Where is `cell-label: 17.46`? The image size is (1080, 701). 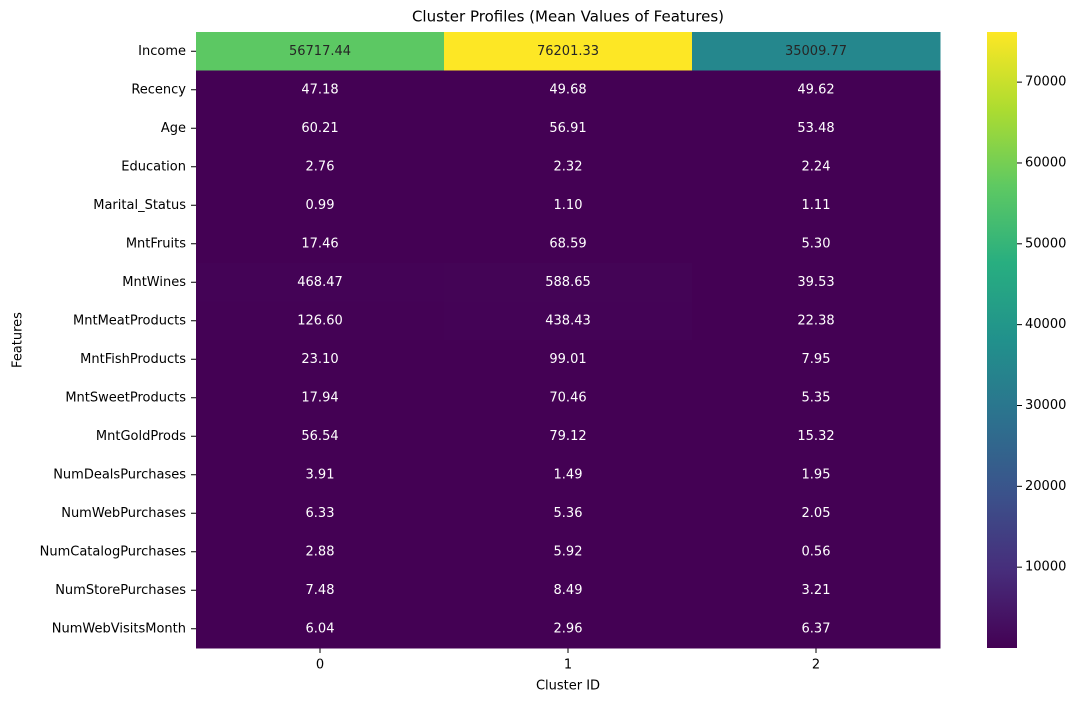
cell-label: 17.46 is located at coordinates (319, 243).